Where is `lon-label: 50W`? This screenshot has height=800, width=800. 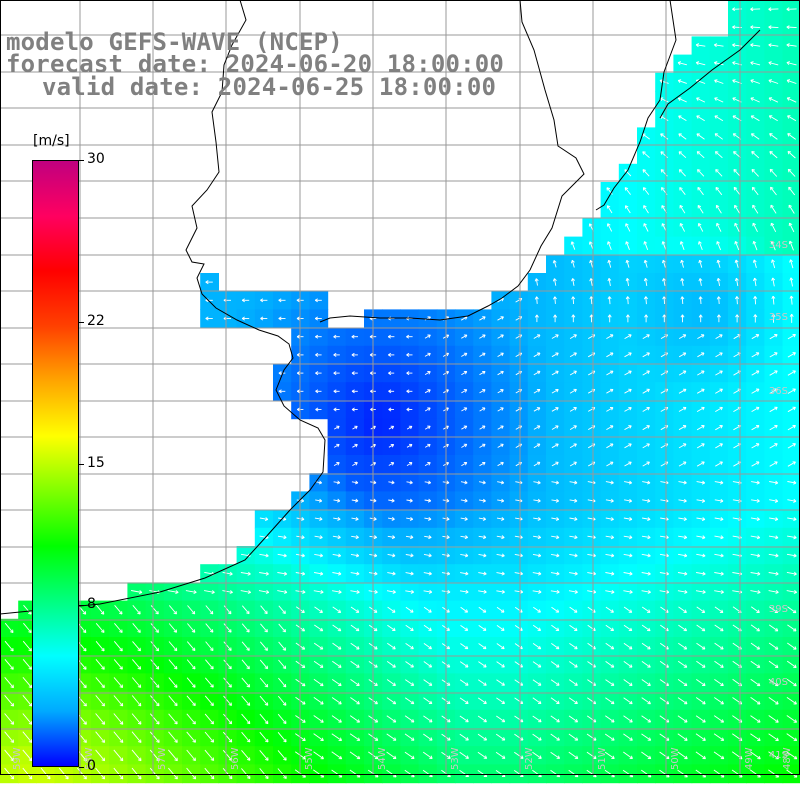
lon-label: 50W is located at coordinates (675, 758).